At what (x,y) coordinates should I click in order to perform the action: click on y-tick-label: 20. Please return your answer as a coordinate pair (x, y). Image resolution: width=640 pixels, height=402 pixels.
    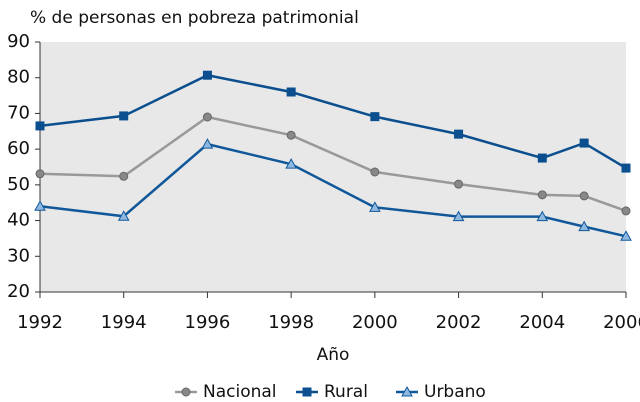
    Looking at the image, I should click on (18, 291).